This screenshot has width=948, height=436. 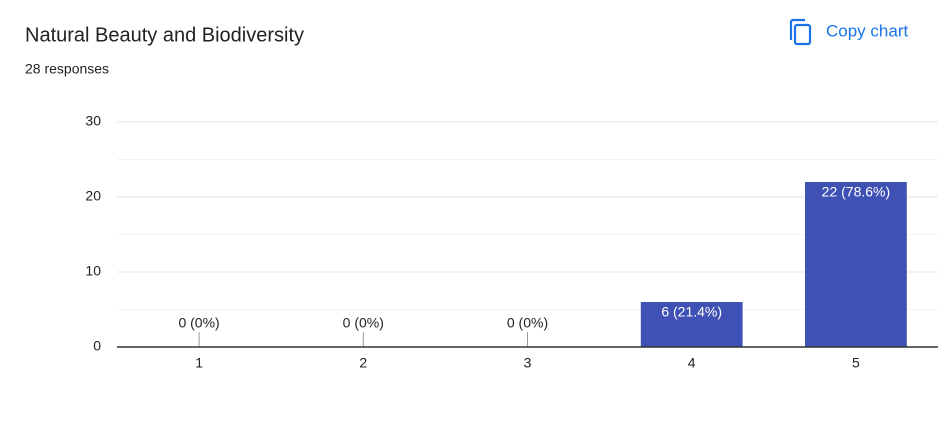 I want to click on data-label: 6 (21.4%), so click(x=691, y=312).